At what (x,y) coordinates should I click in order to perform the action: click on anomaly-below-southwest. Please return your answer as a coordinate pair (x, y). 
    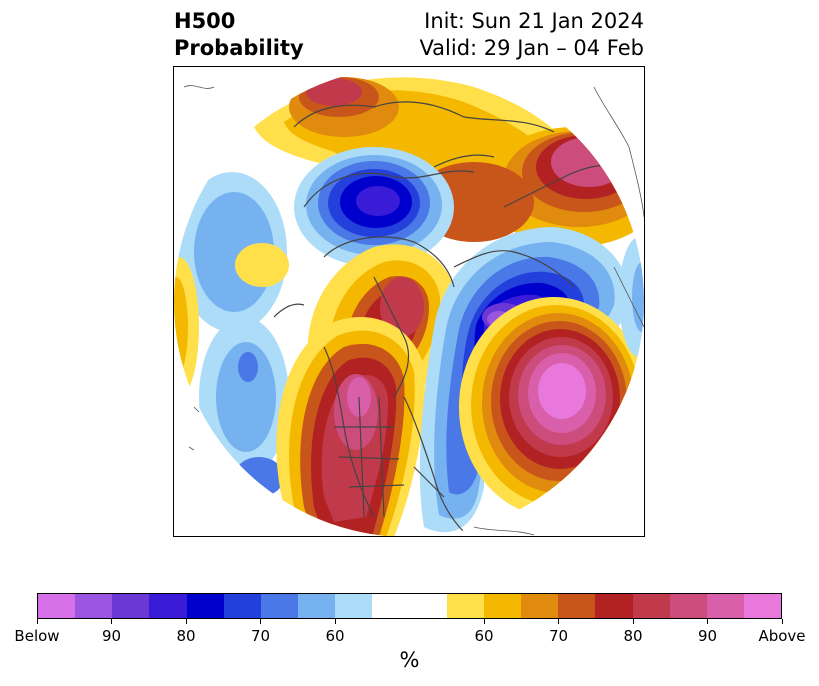
    Looking at the image, I should click on (244, 407).